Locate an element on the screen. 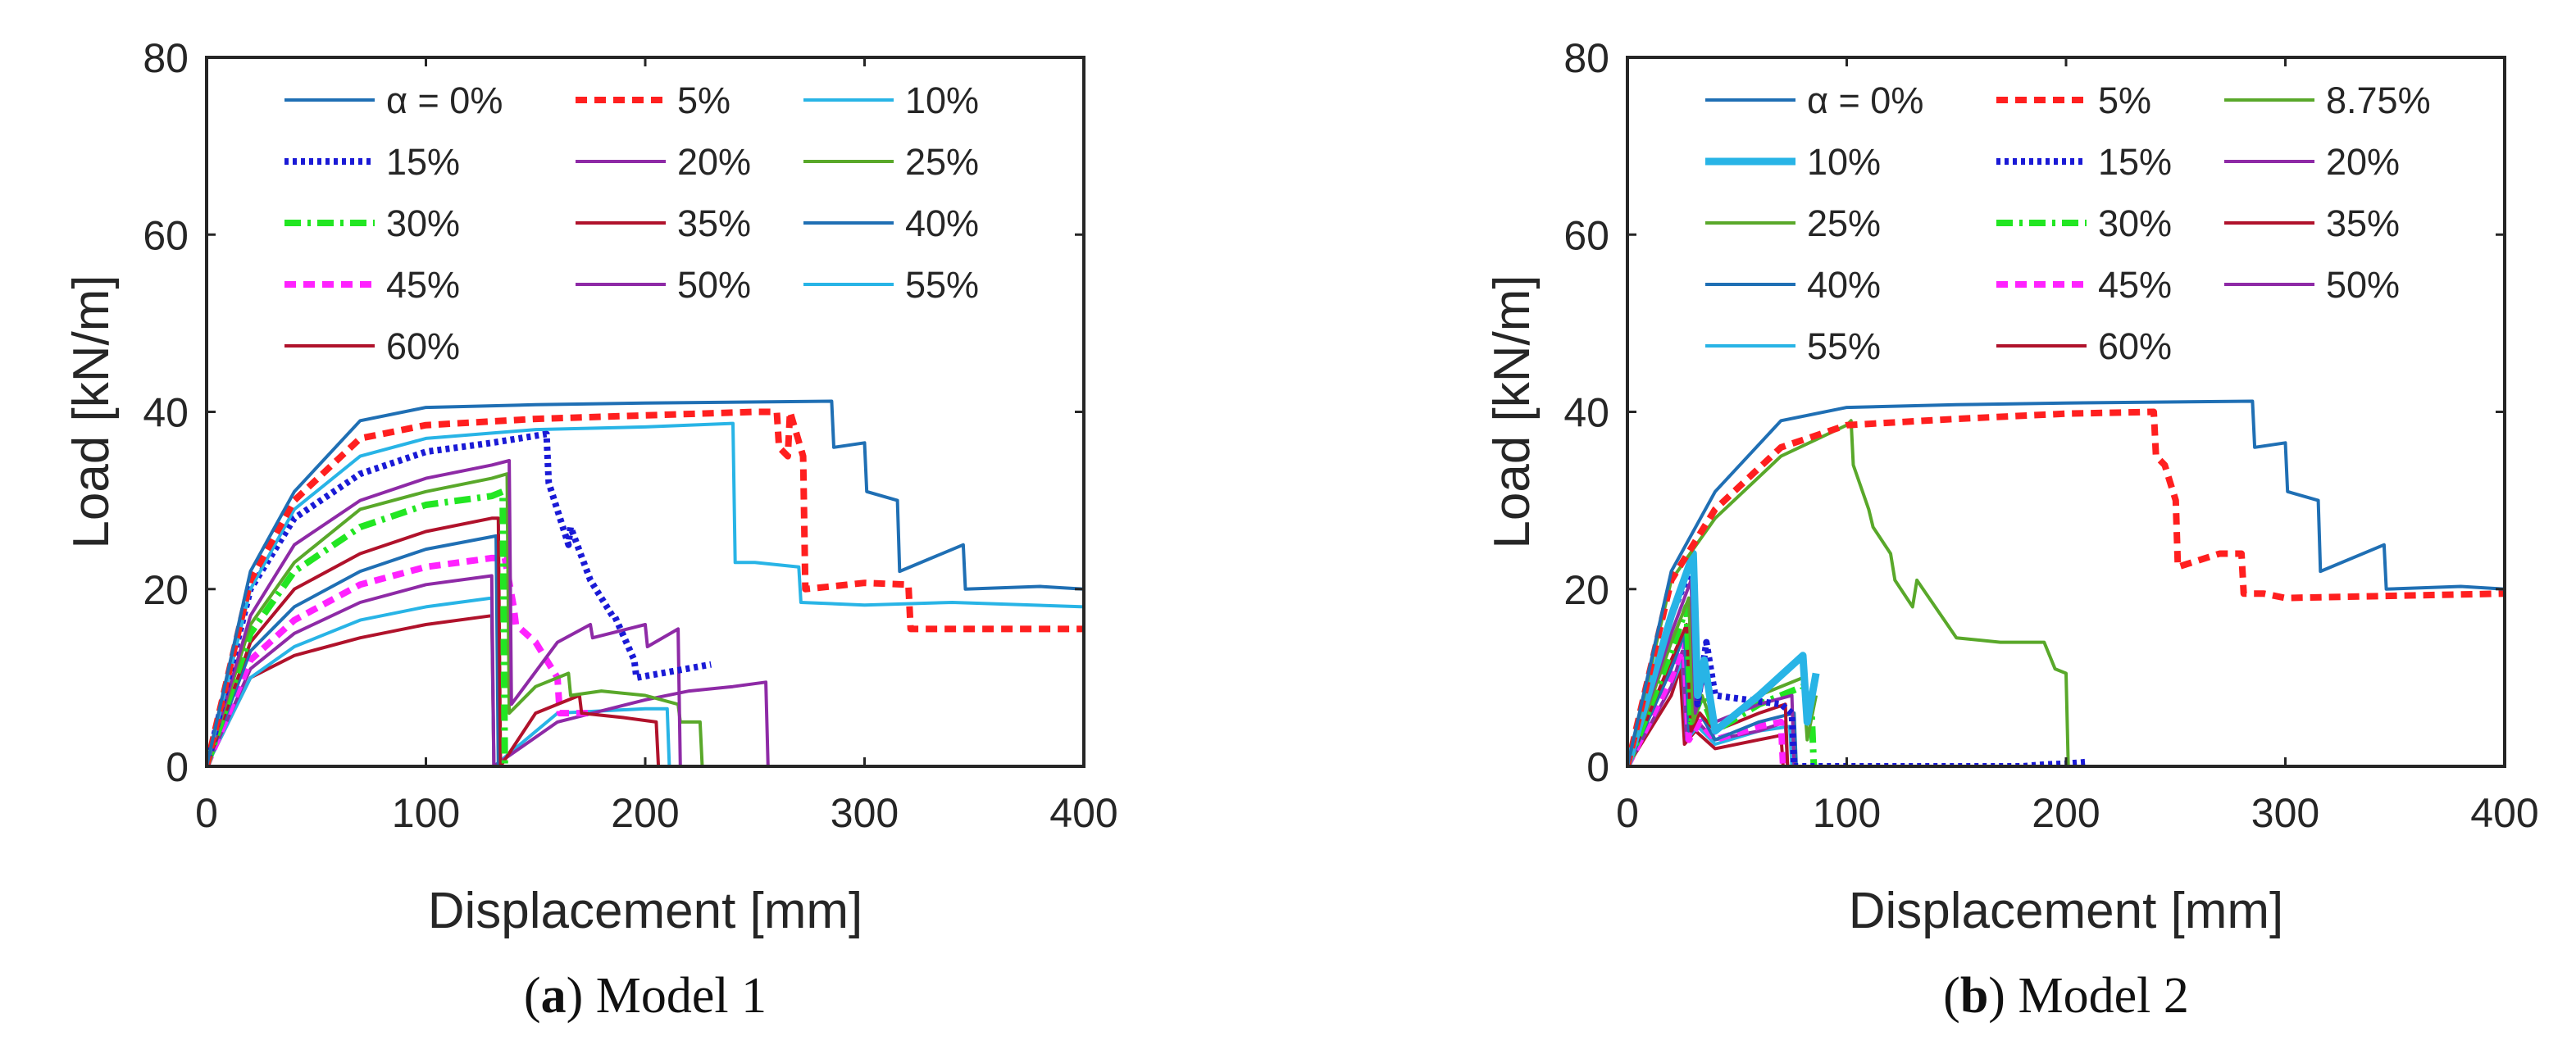  caption-label: a is located at coordinates (554, 996).